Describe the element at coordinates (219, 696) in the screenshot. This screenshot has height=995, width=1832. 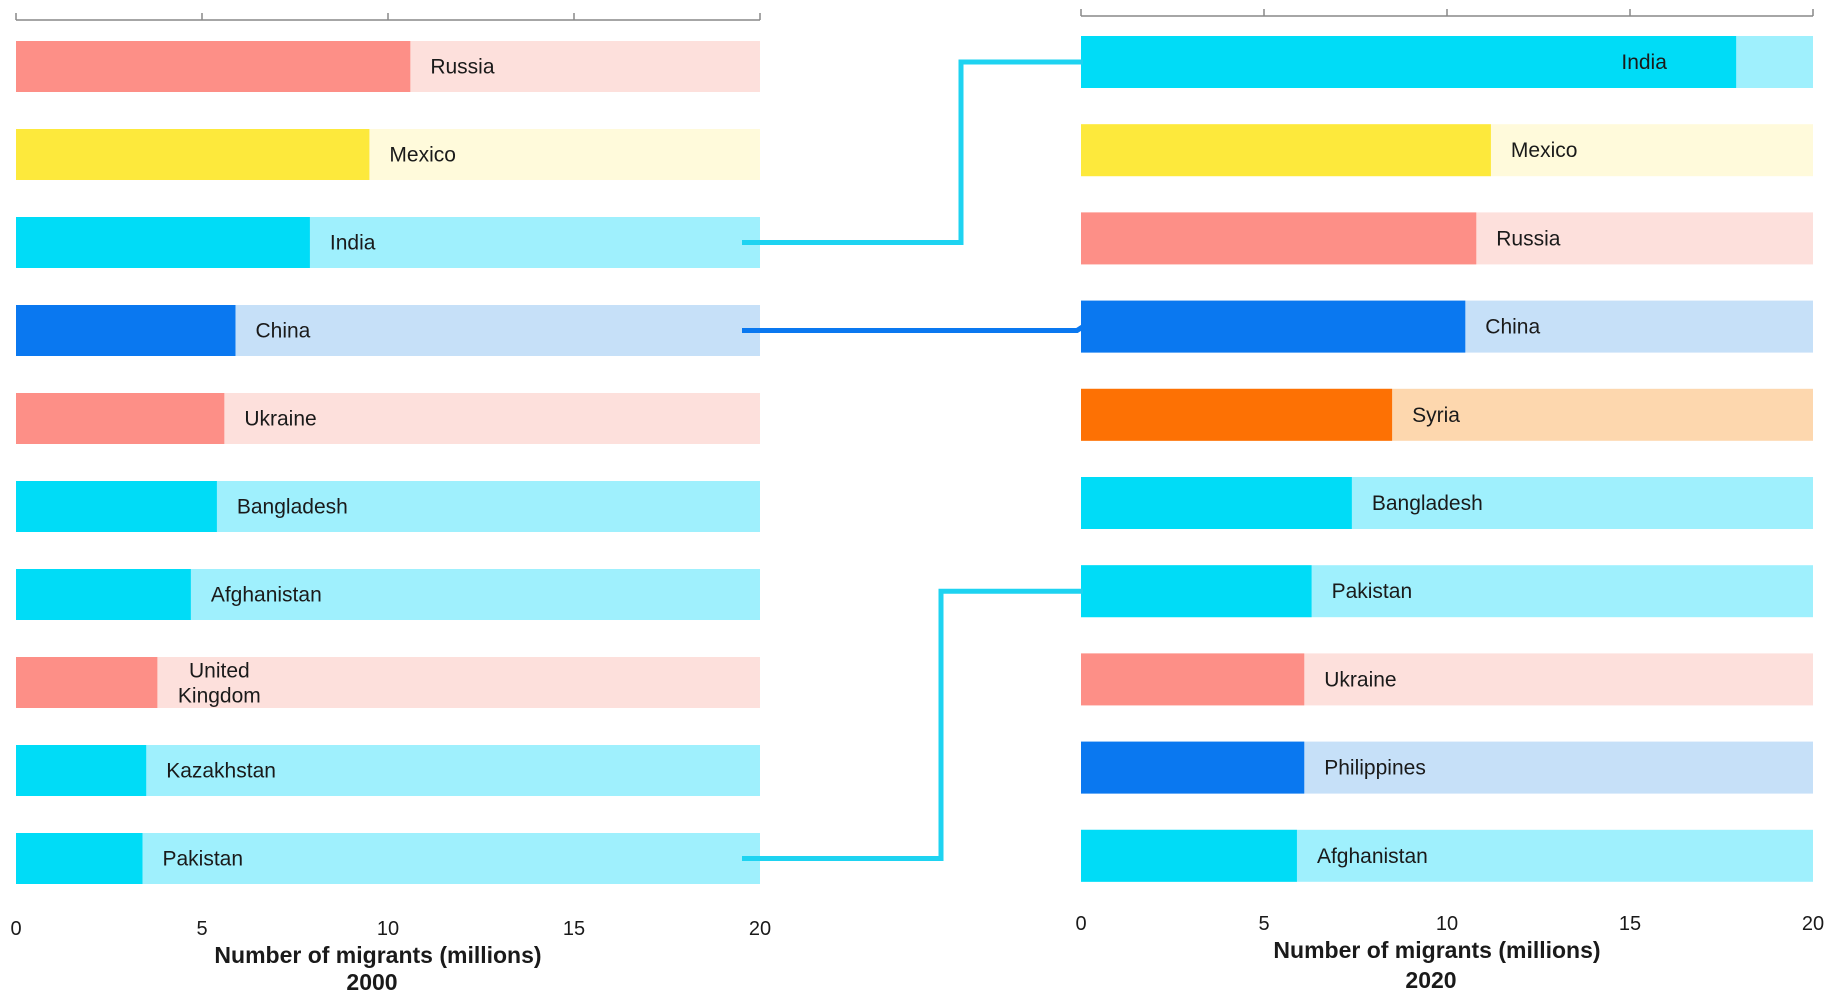
I see `bar-label: Kingdom` at that location.